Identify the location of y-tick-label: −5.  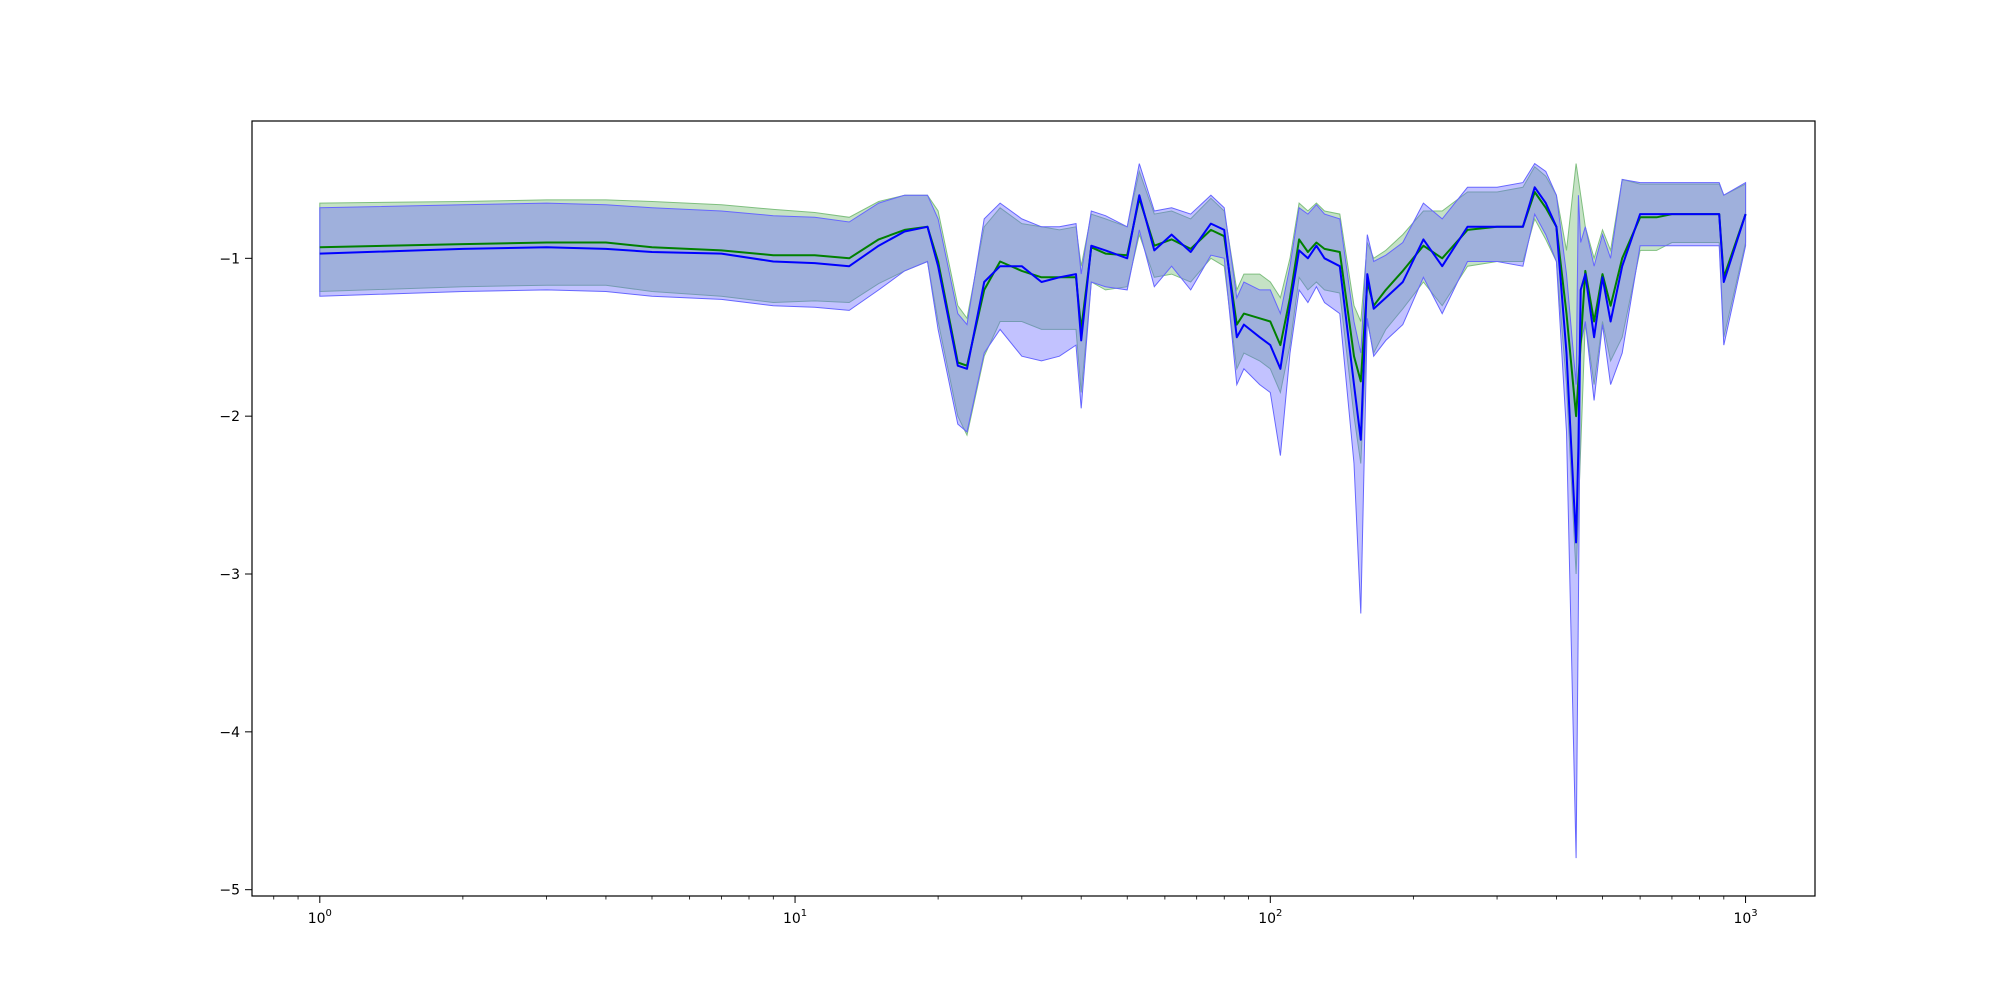
(229, 891).